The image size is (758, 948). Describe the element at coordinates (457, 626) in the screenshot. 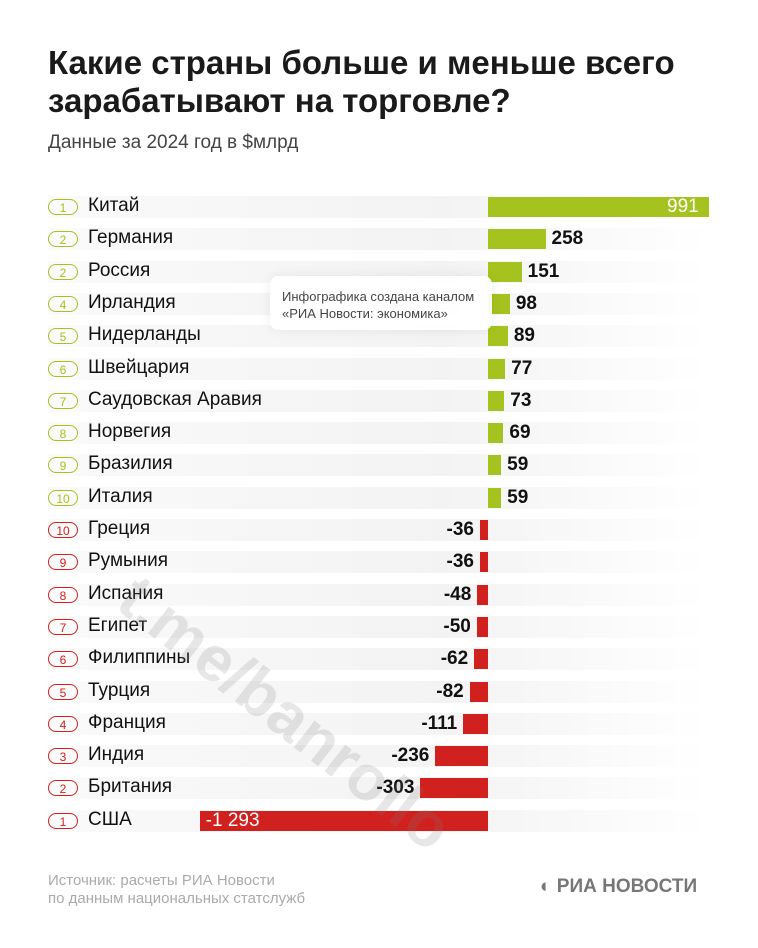

I see `value-label: -50` at that location.